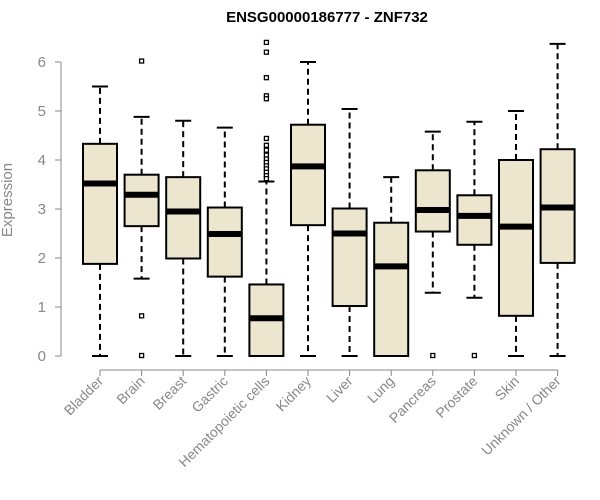 The width and height of the screenshot is (600, 500). I want to click on chart-title: ENSG00000186777 - ZNF732, so click(327, 17).